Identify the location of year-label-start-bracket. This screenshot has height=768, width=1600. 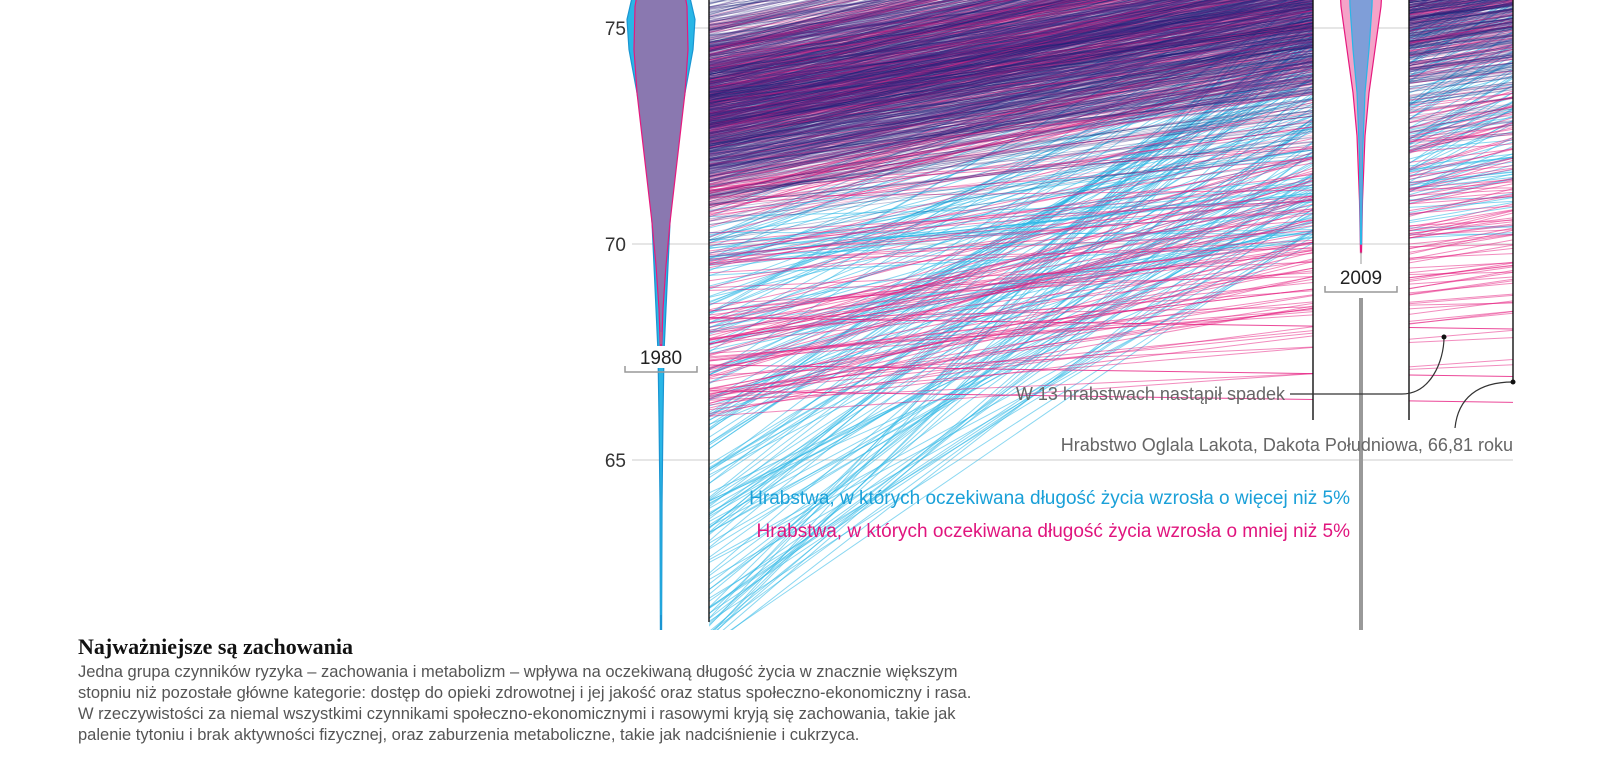
(661, 369).